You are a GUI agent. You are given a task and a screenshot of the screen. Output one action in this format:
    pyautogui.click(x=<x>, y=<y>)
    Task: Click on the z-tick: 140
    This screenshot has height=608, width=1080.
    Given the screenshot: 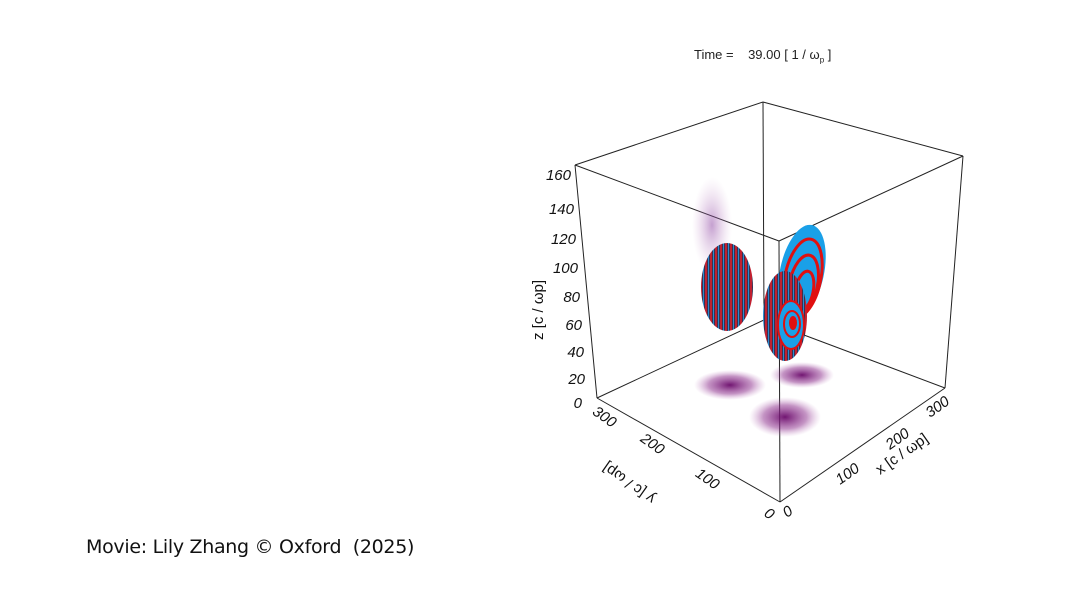 What is the action you would take?
    pyautogui.click(x=562, y=209)
    